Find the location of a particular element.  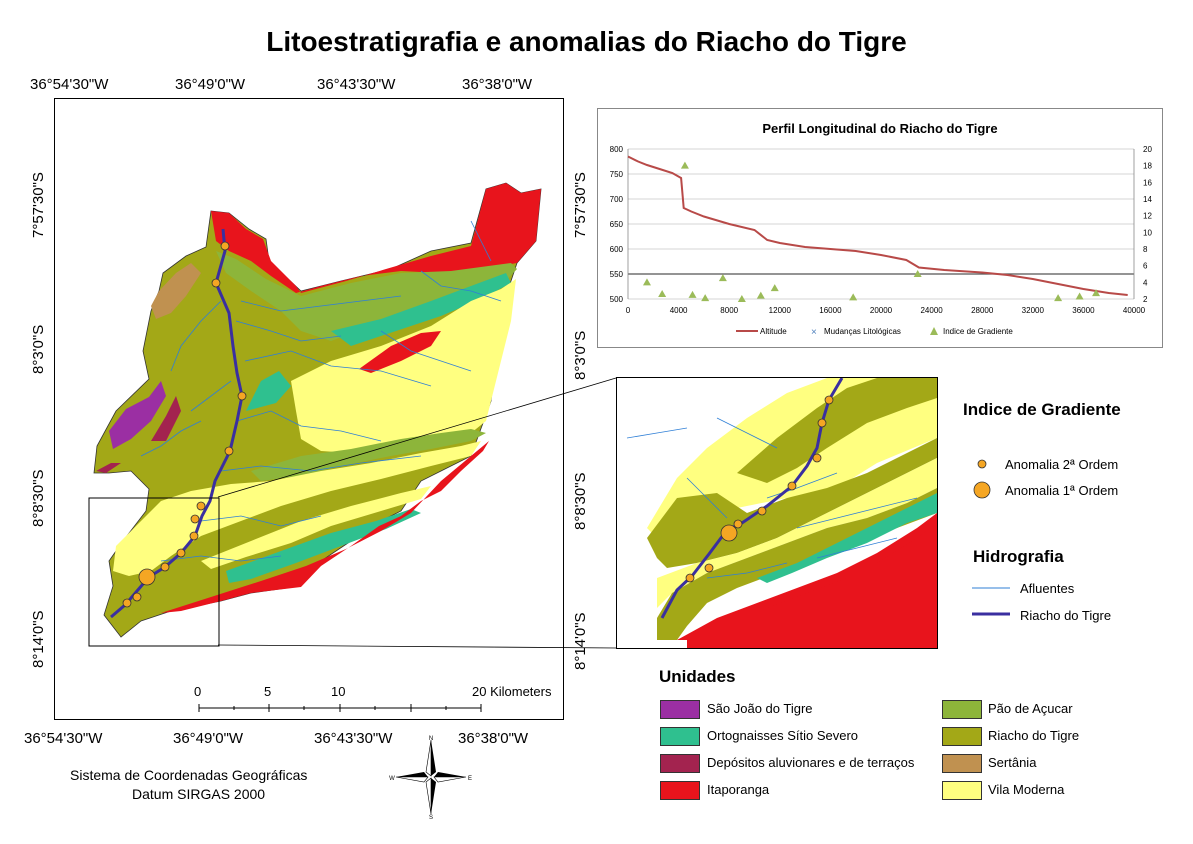

scale-bar is located at coordinates (340, 708).